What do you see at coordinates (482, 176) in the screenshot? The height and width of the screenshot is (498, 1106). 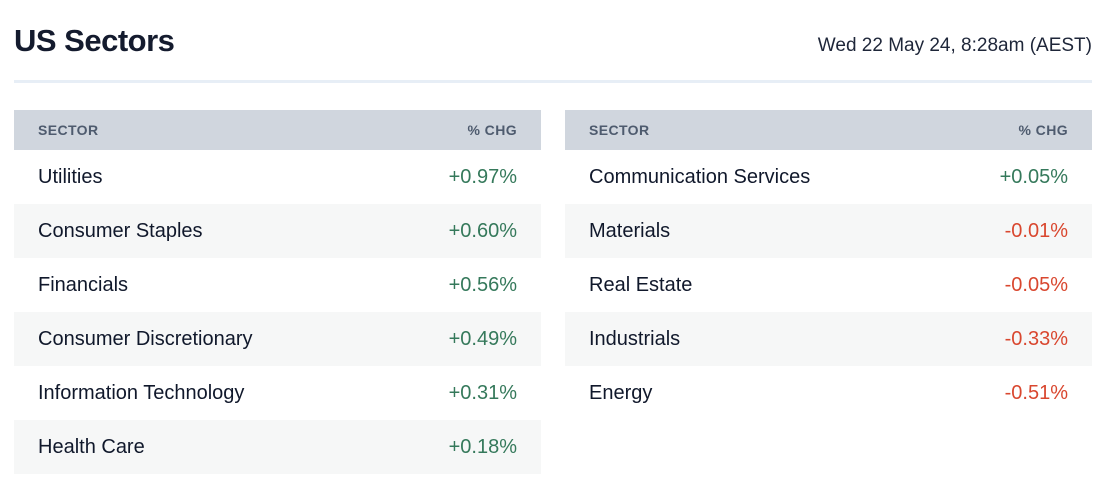 I see `sector-change: +0.97%` at bounding box center [482, 176].